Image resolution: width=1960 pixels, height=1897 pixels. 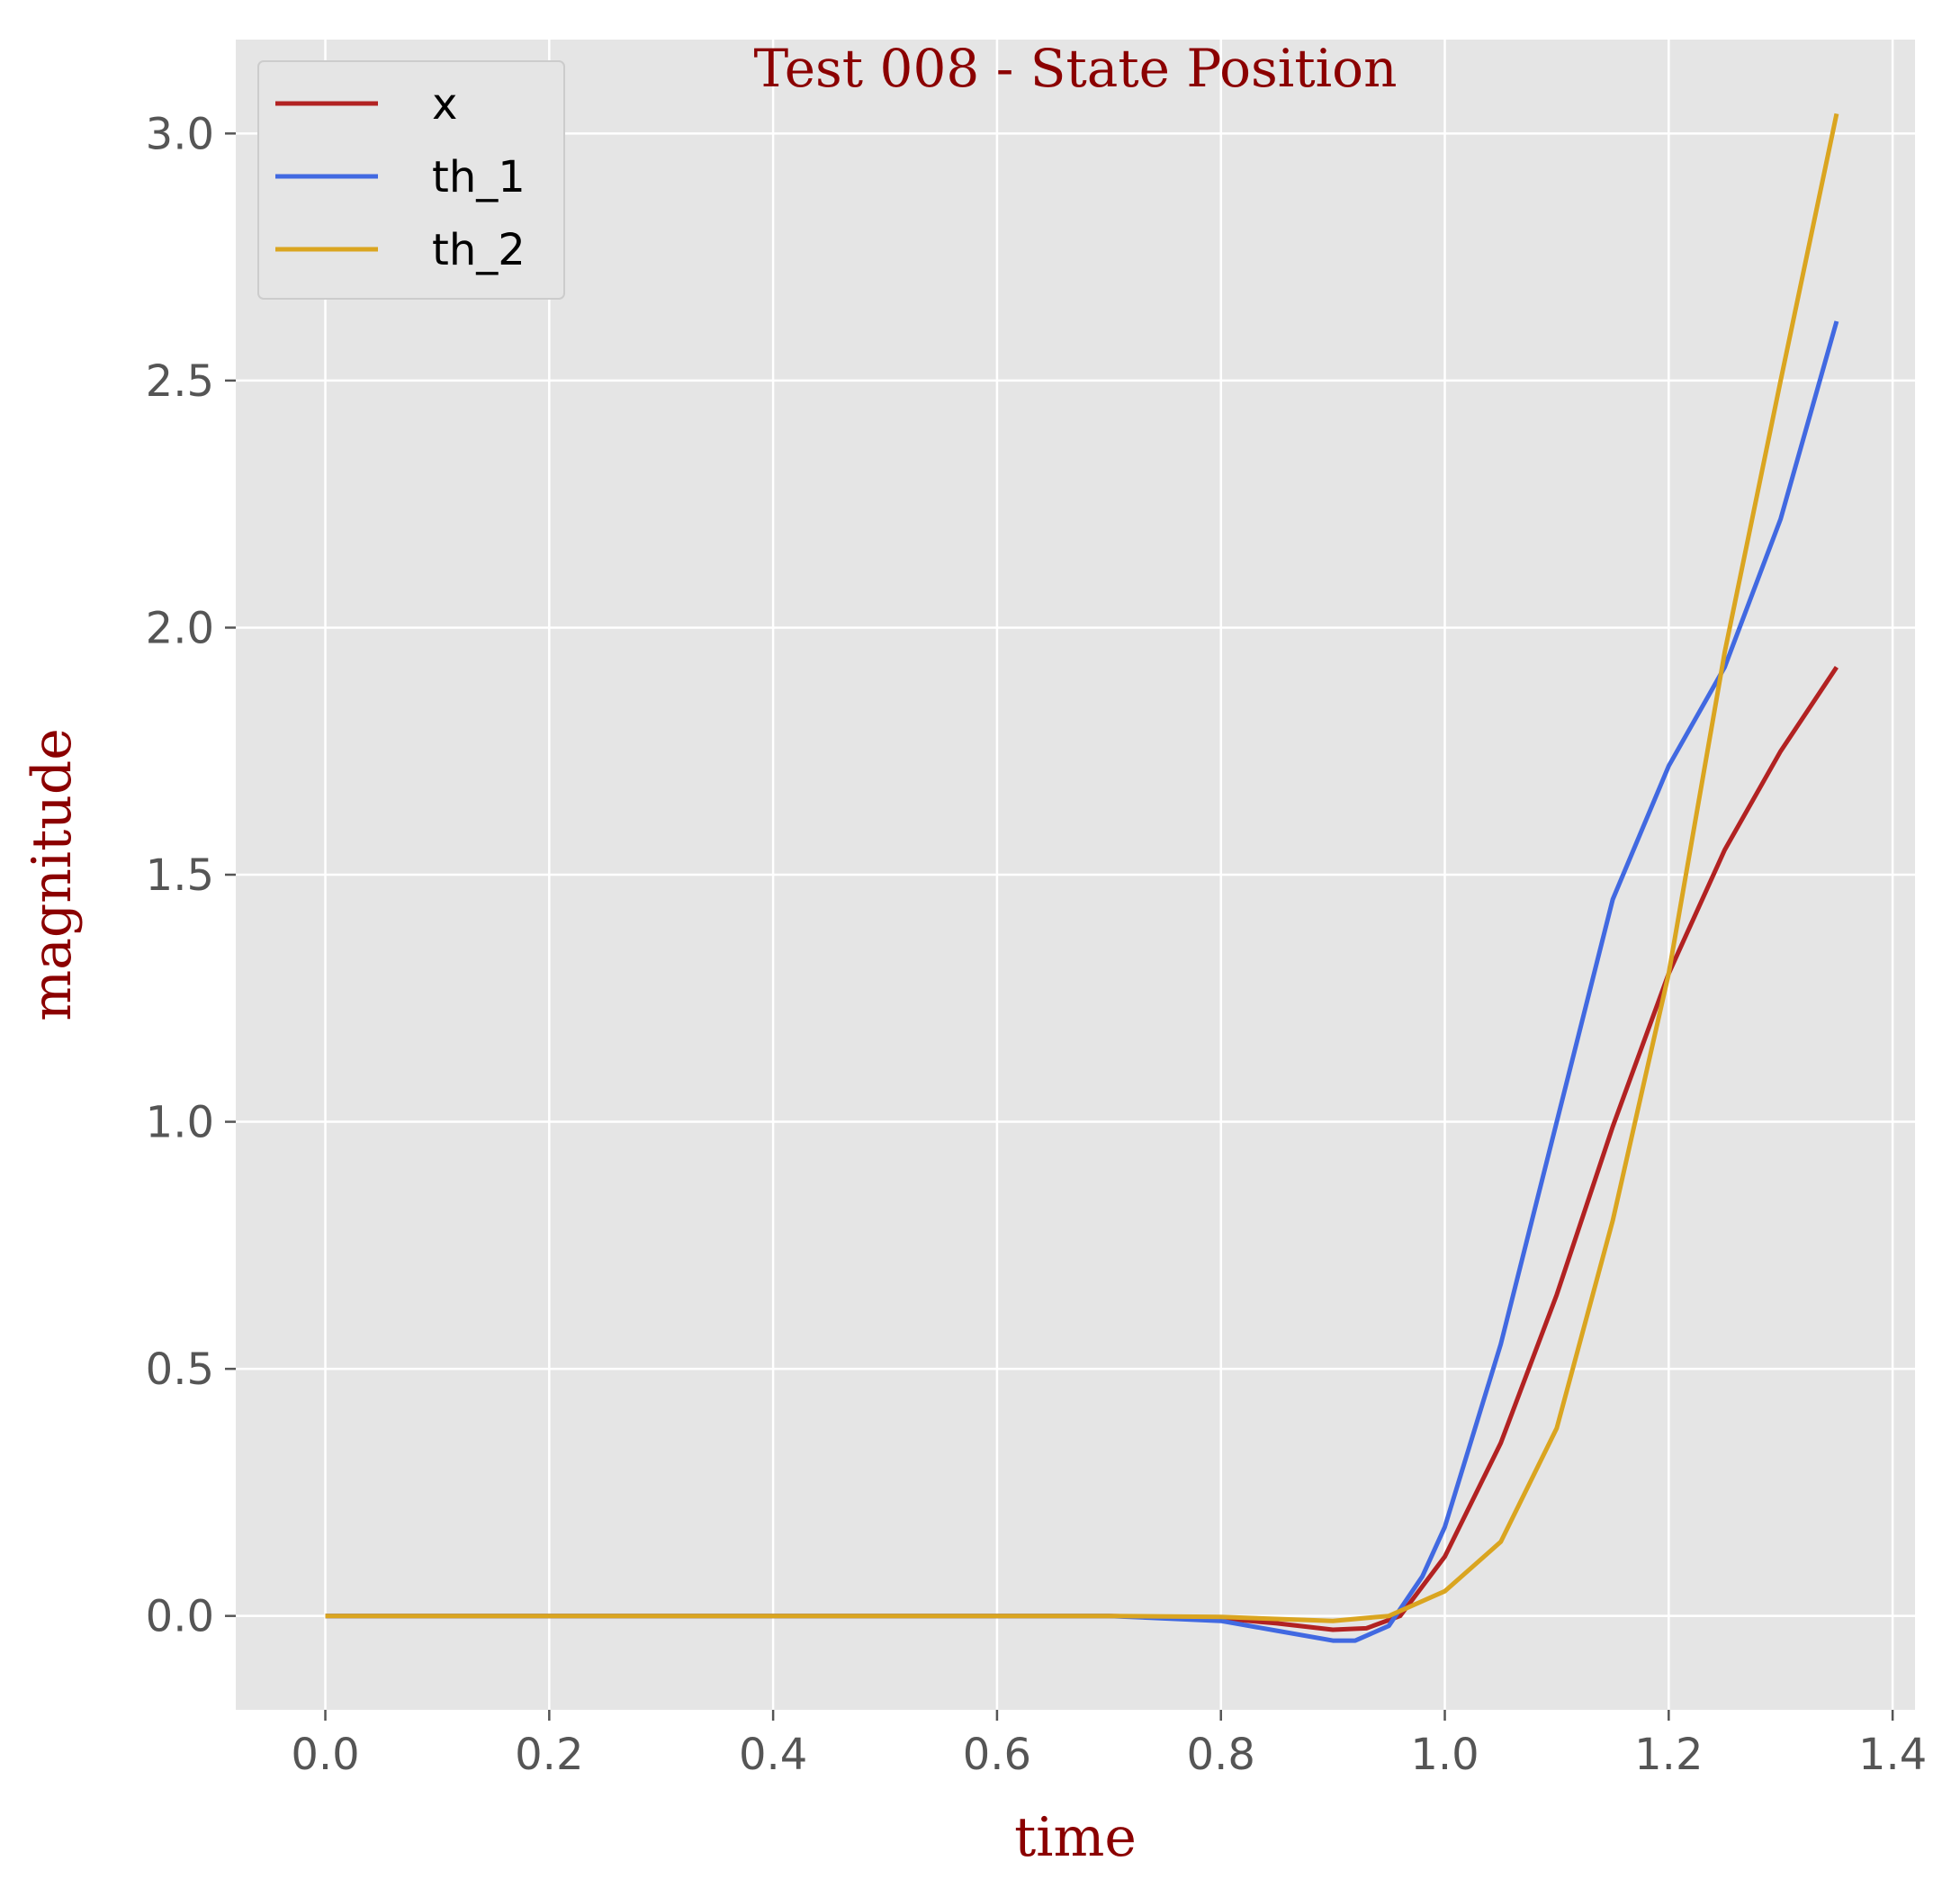 I want to click on y-axis-title: magnitude, so click(x=52, y=874).